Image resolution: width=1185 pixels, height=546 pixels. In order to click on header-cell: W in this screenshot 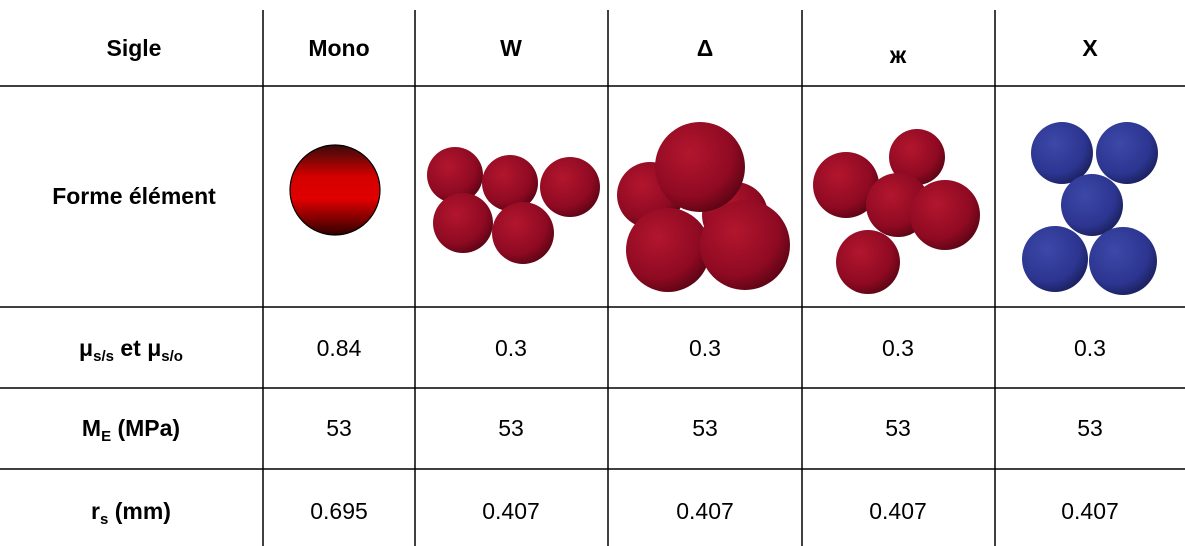, I will do `click(511, 48)`.